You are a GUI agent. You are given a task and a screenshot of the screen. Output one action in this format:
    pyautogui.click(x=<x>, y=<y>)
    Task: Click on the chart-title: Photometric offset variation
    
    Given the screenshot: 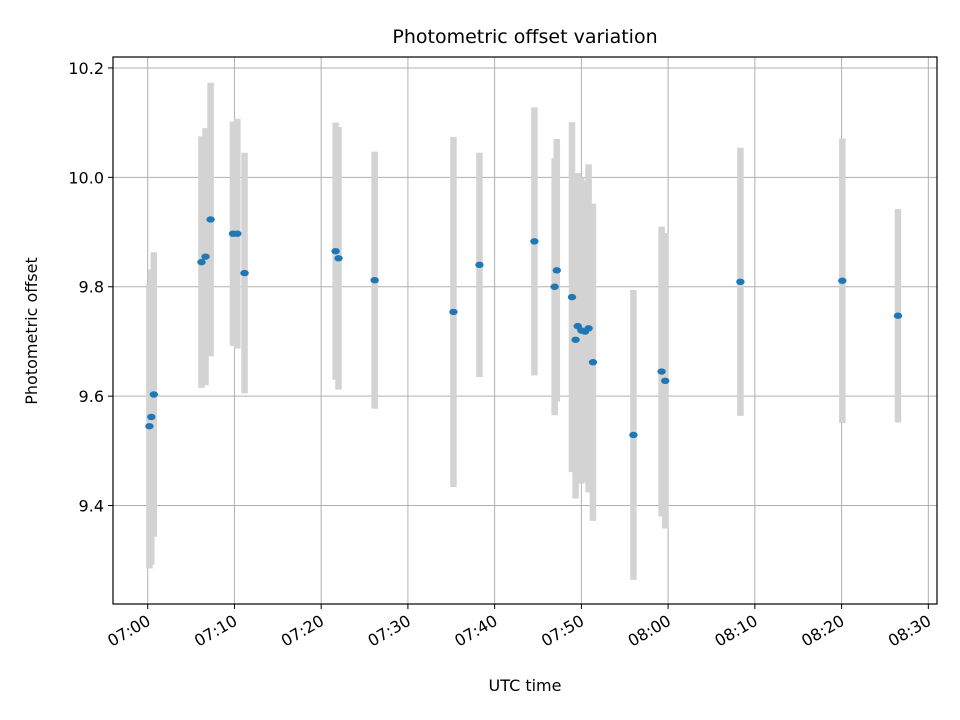 What is the action you would take?
    pyautogui.click(x=524, y=37)
    